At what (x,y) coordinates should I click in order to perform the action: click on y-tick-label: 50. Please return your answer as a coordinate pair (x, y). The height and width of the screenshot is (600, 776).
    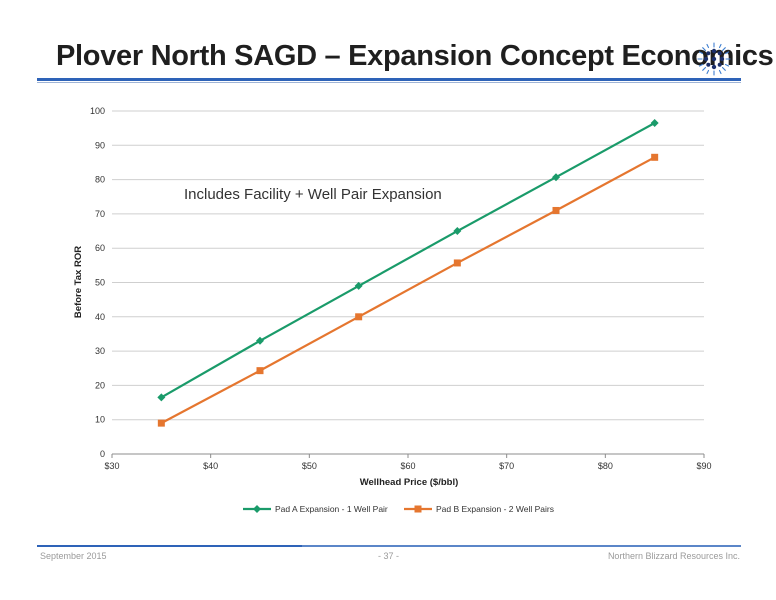
    Looking at the image, I should click on (100, 283).